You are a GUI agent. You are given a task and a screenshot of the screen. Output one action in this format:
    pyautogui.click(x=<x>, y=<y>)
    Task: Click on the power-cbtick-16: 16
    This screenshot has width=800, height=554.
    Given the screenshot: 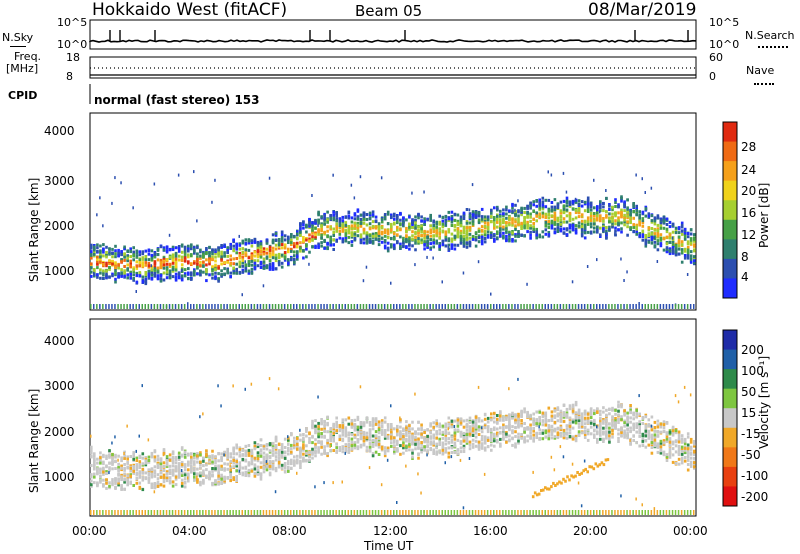 What is the action you would take?
    pyautogui.click(x=749, y=213)
    